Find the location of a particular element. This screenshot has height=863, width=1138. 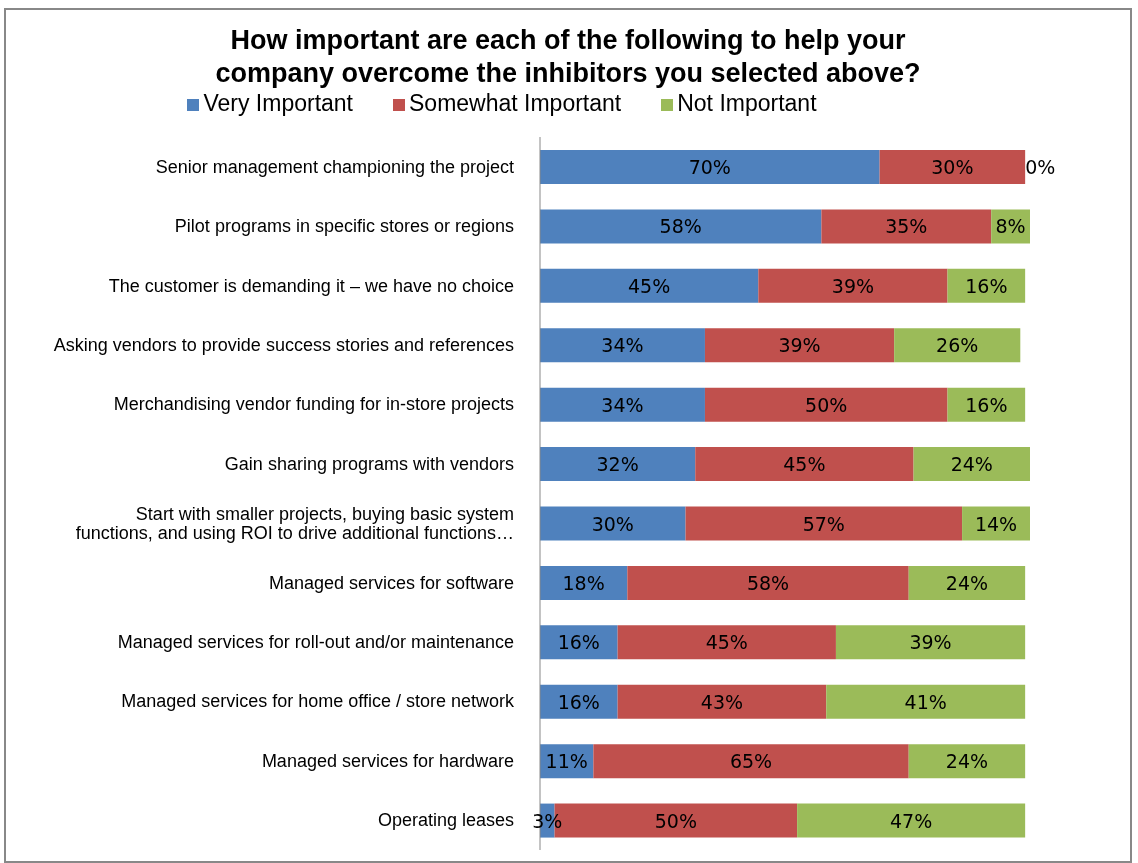

data-label: 57% is located at coordinates (823, 523).